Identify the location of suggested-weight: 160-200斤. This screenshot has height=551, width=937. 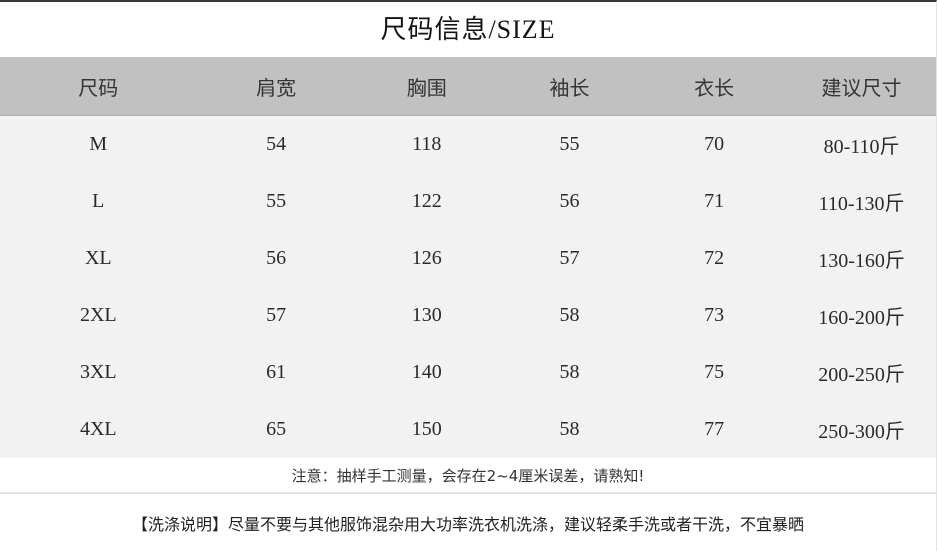
(861, 318).